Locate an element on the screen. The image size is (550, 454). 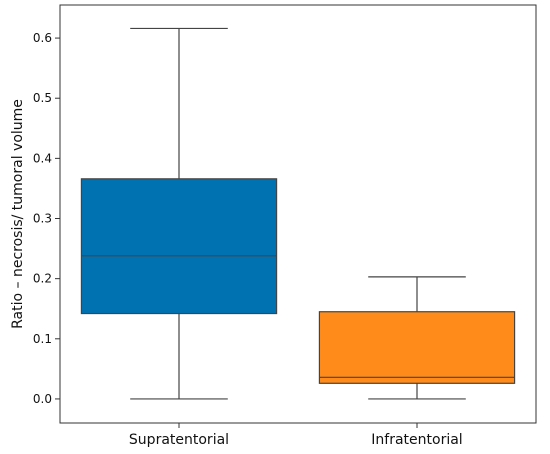
y-tick-label: 0.0 is located at coordinates (42, 399).